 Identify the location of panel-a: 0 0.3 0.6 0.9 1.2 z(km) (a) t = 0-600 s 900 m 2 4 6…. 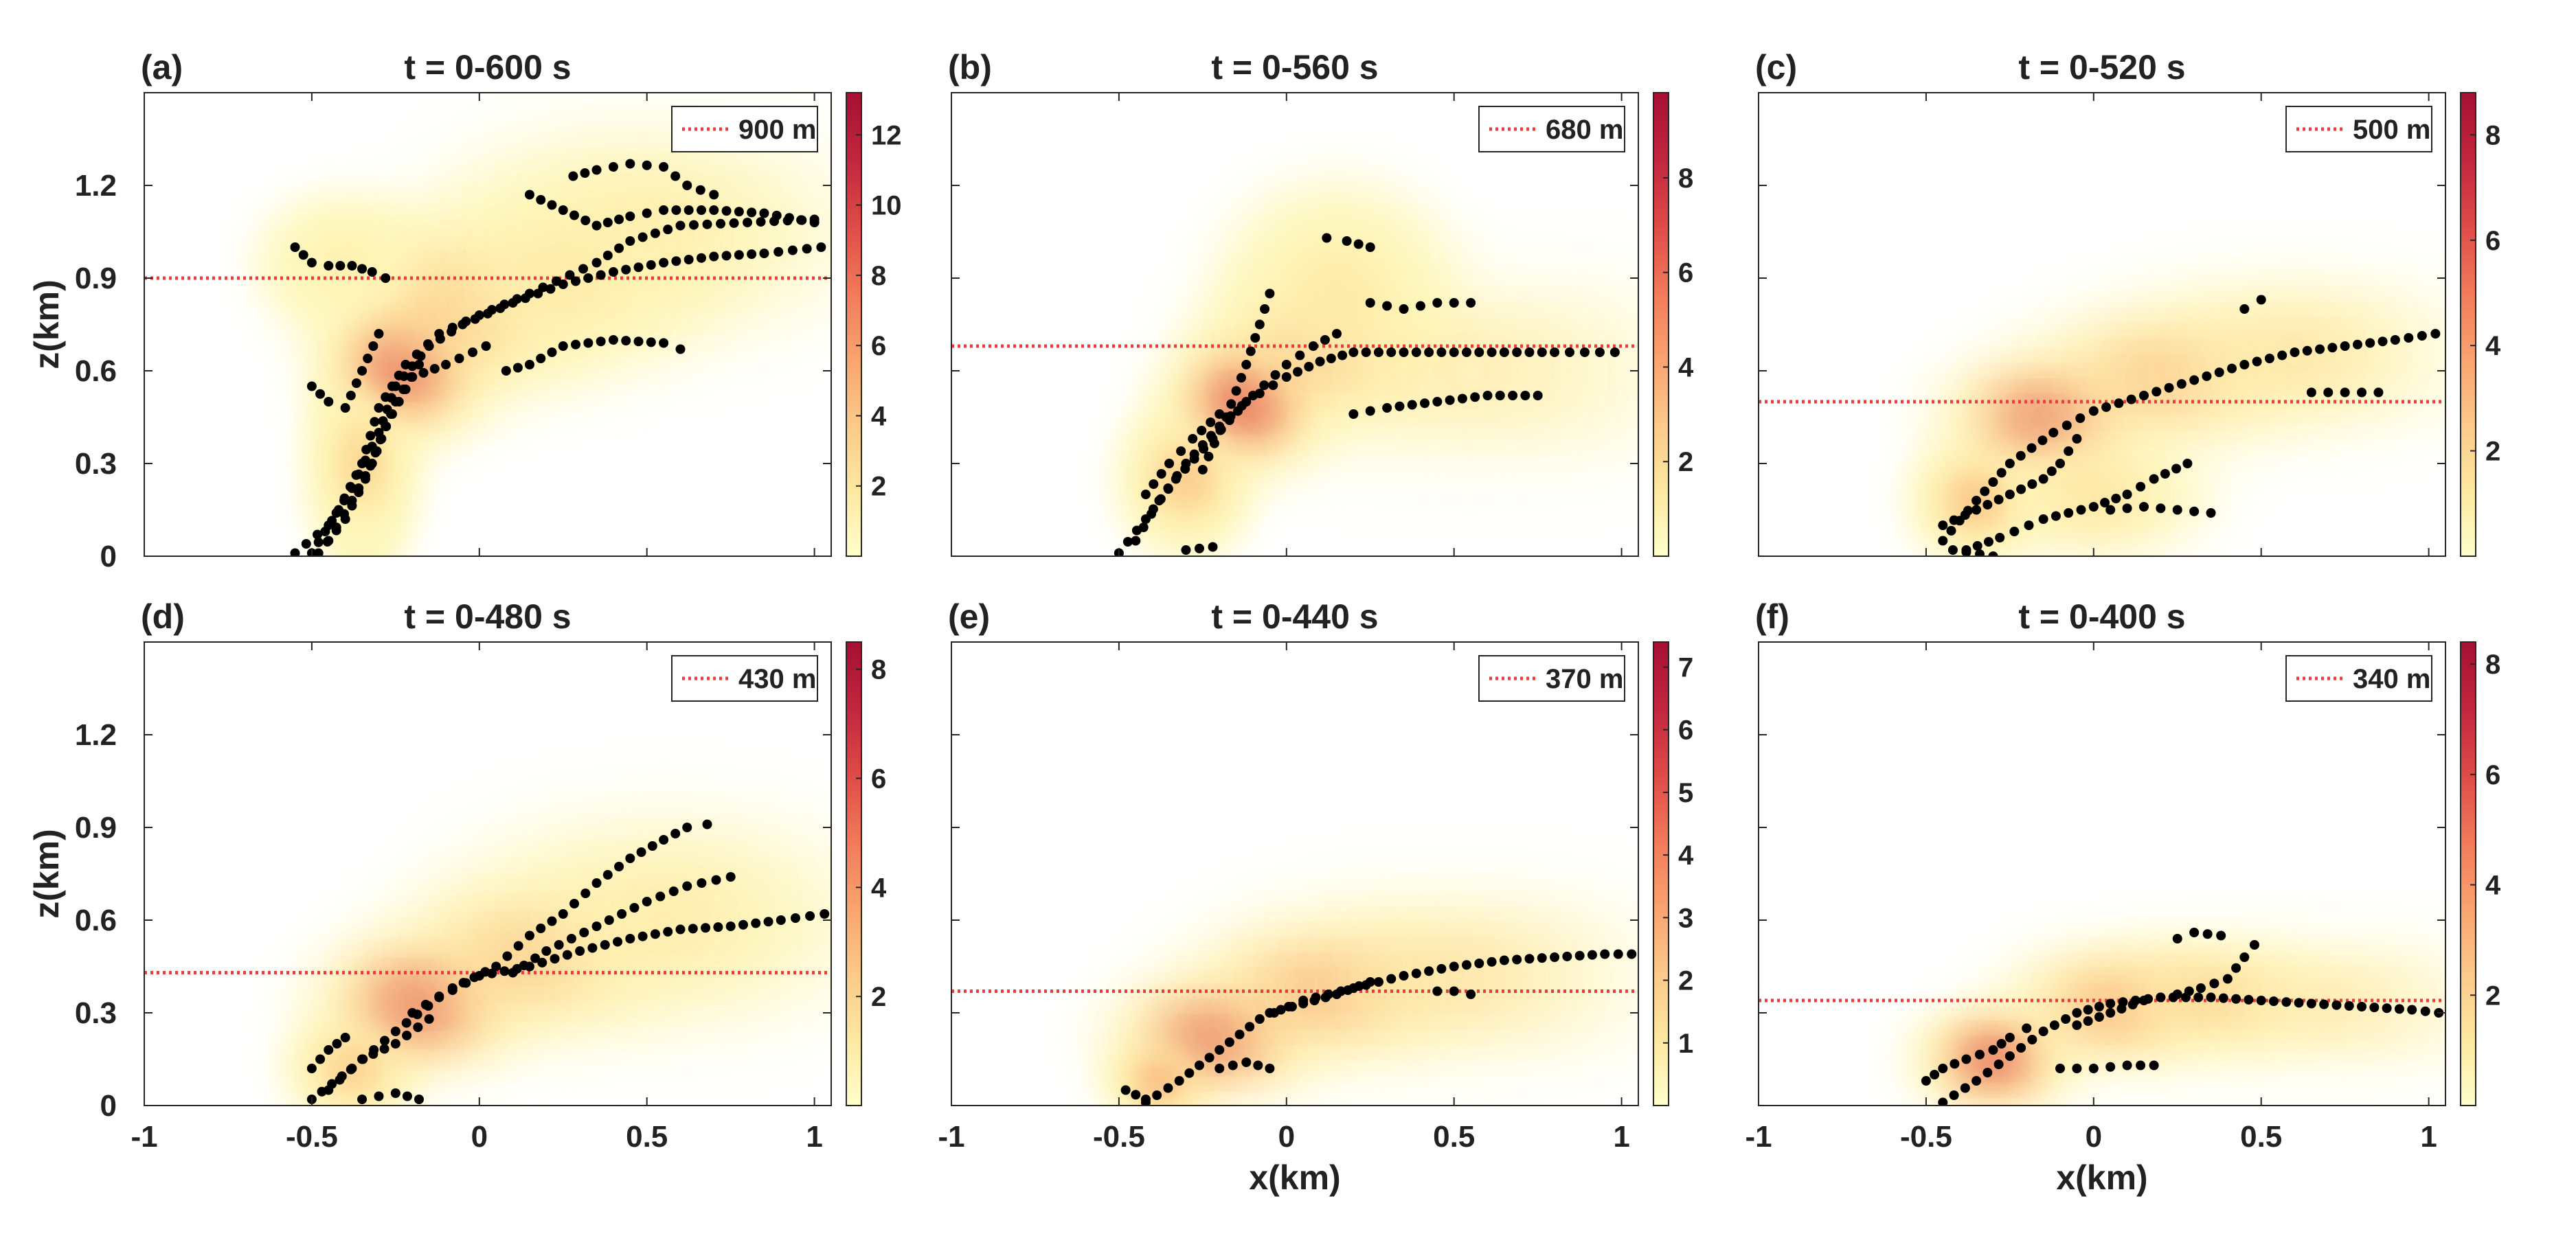
(464, 310).